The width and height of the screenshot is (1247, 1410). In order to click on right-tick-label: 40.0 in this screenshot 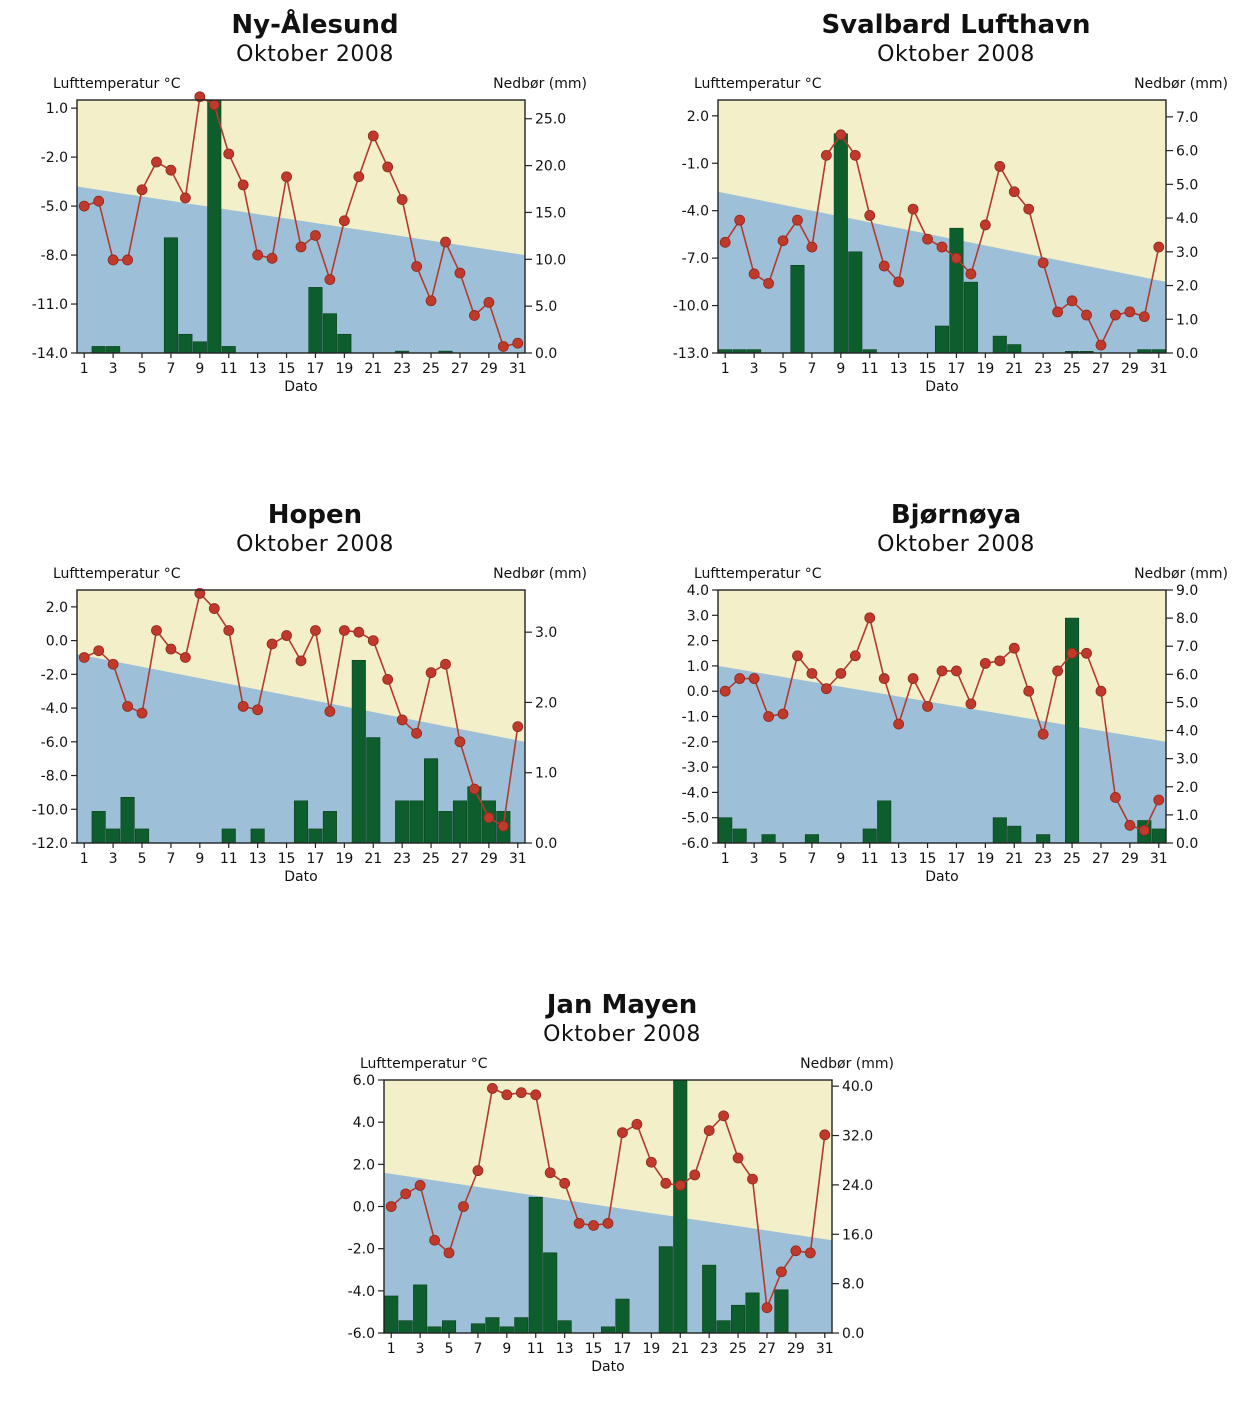, I will do `click(857, 1087)`.